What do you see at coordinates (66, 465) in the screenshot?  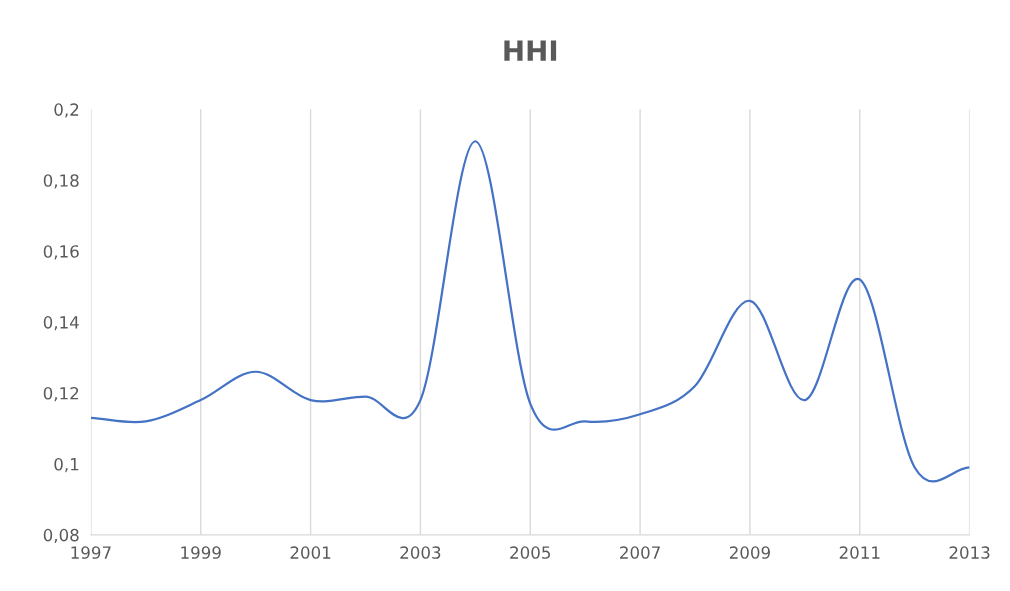 I see `y-tick-label: 0,1` at bounding box center [66, 465].